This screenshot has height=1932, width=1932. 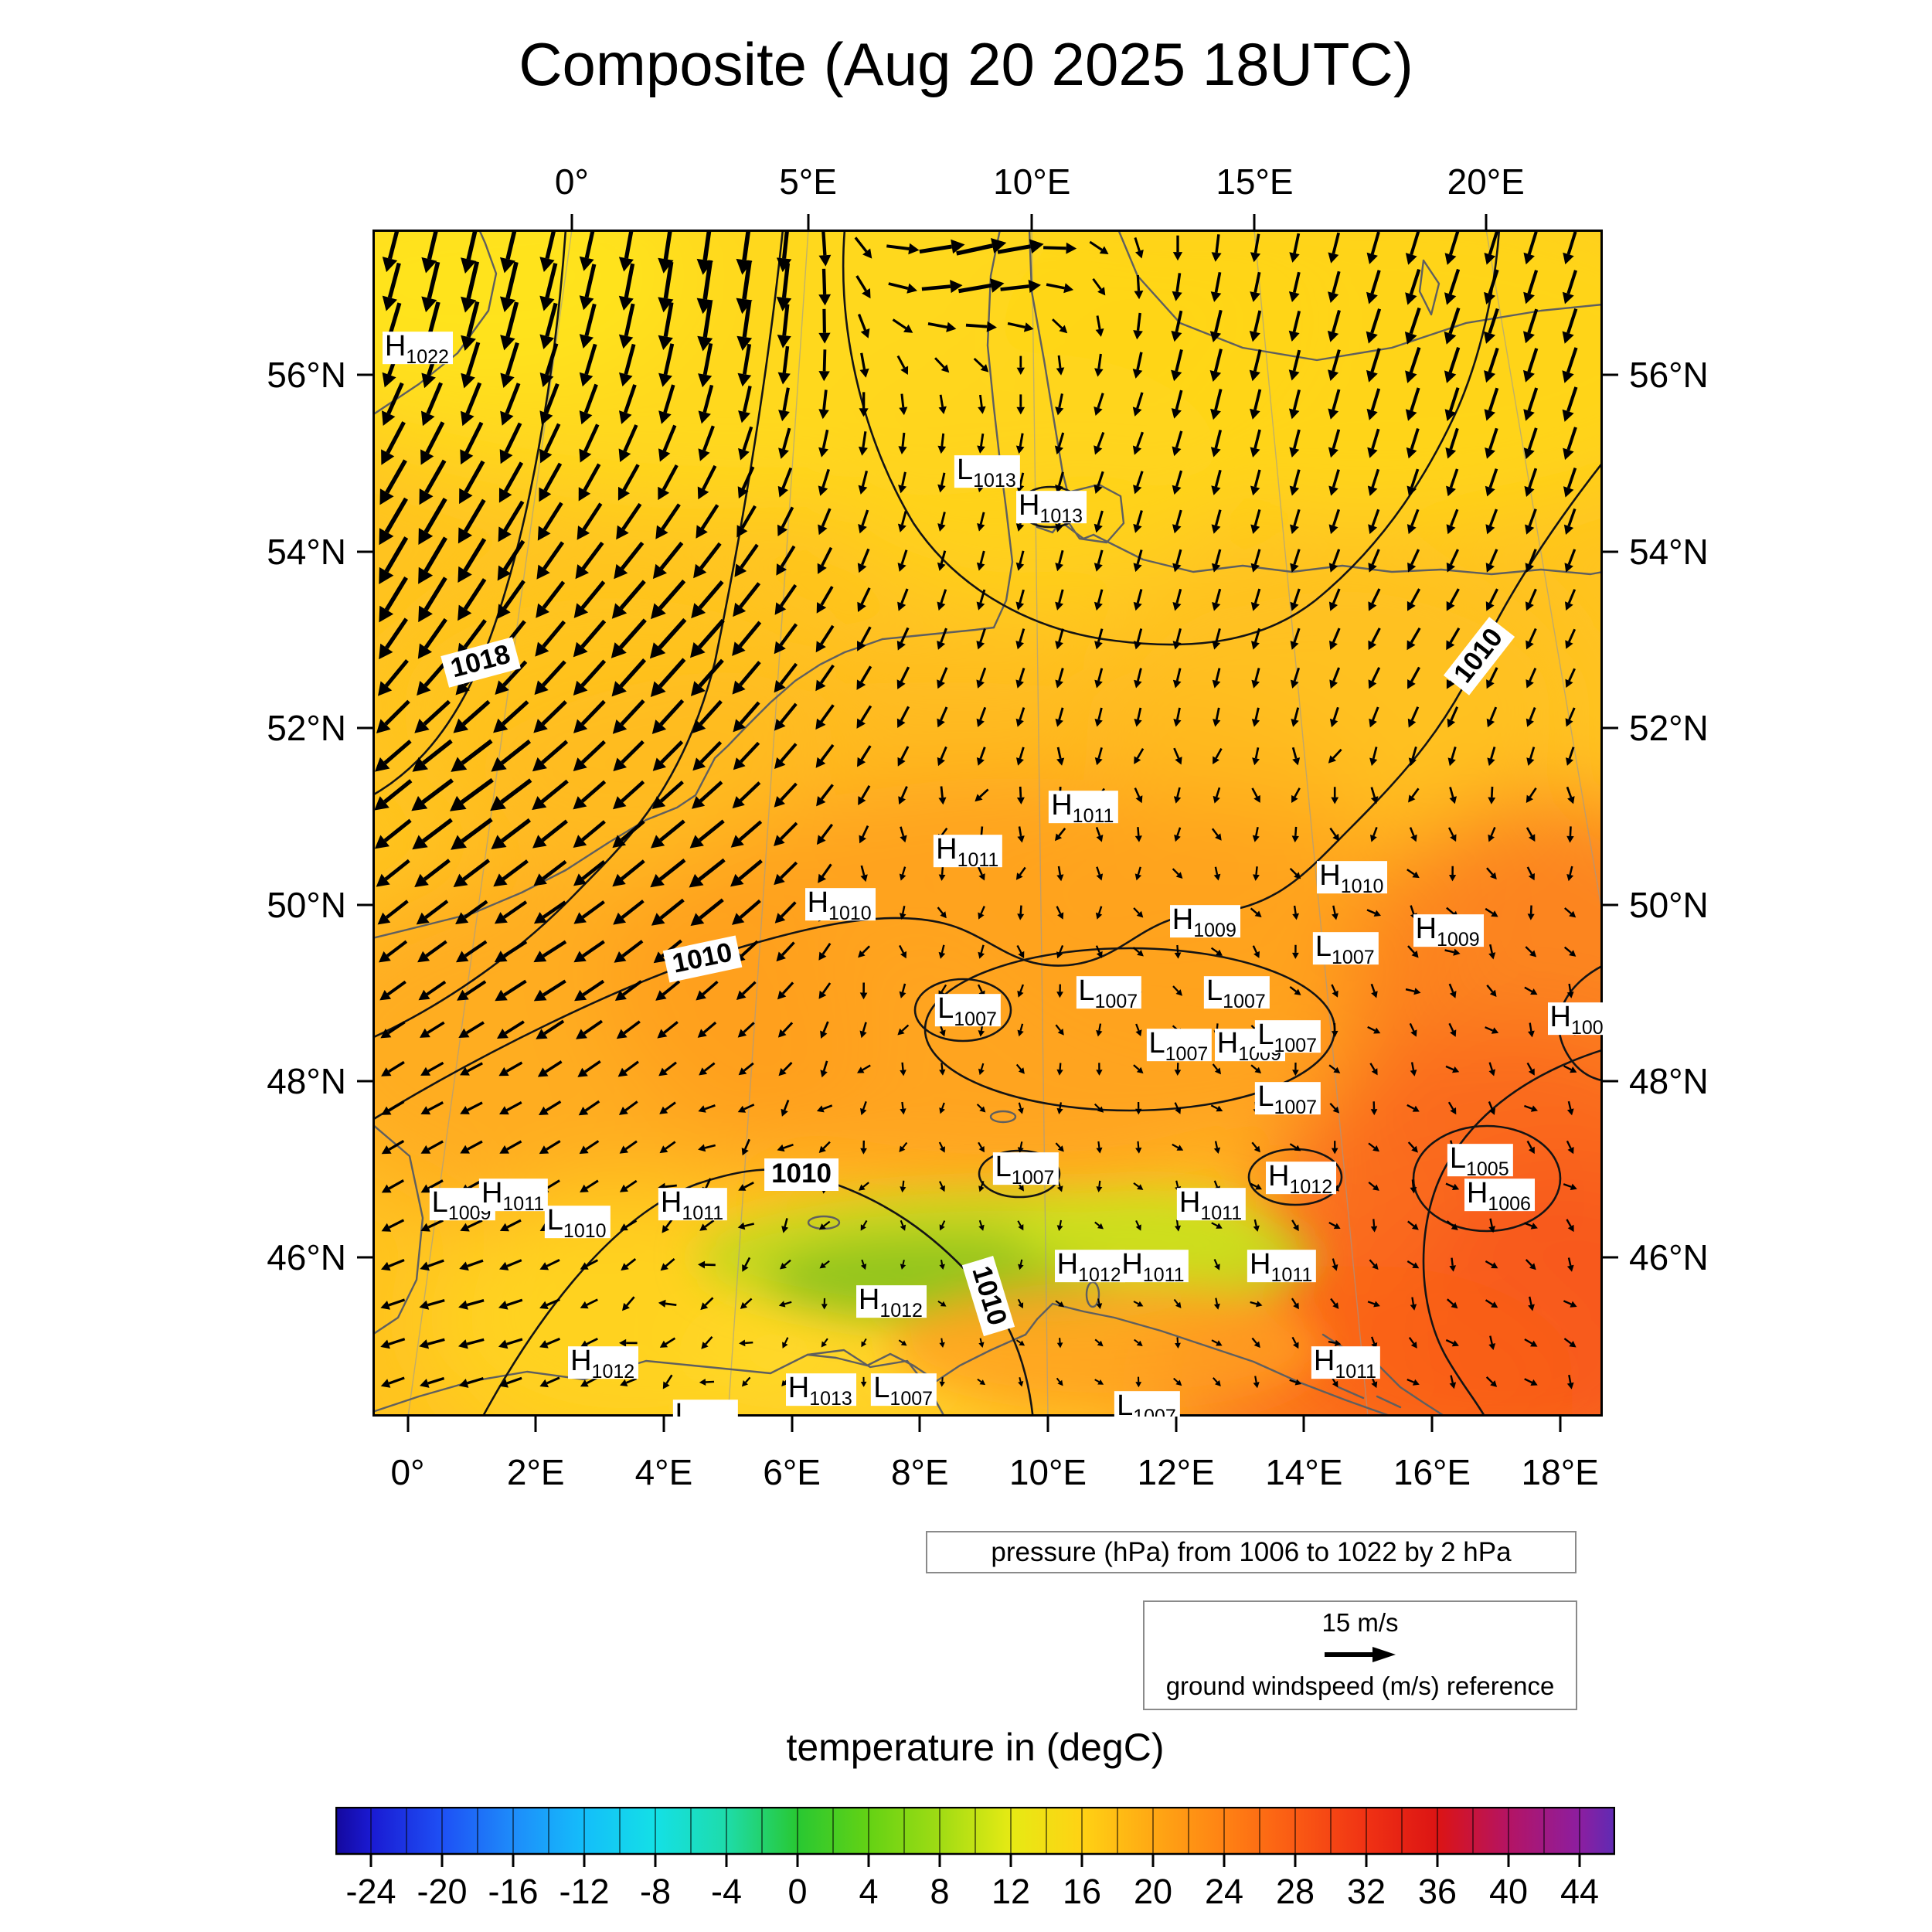 What do you see at coordinates (443, 1892) in the screenshot?
I see `colorbar-tick--20: -20` at bounding box center [443, 1892].